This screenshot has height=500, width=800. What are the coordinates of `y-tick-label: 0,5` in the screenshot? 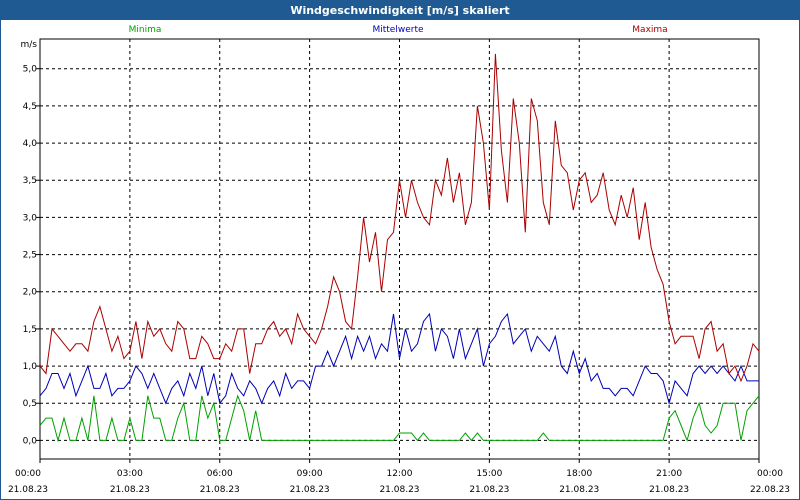 It's located at (30, 404).